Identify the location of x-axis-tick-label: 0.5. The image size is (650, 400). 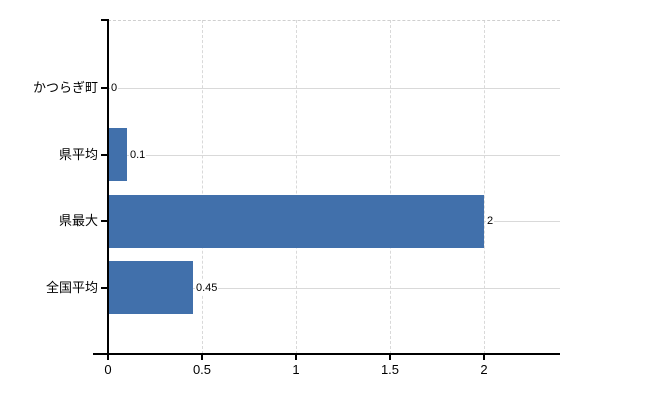
(202, 369).